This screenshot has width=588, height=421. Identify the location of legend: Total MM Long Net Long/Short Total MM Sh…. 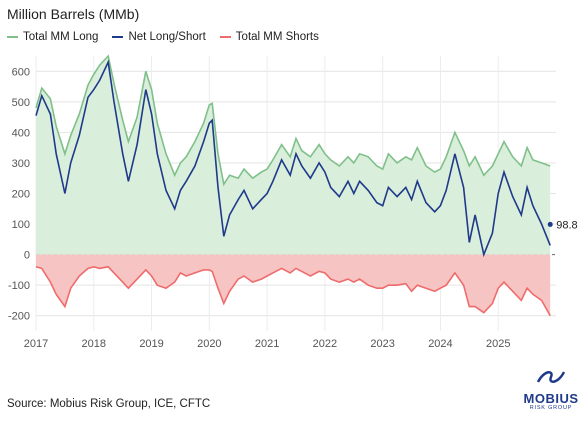
(163, 37).